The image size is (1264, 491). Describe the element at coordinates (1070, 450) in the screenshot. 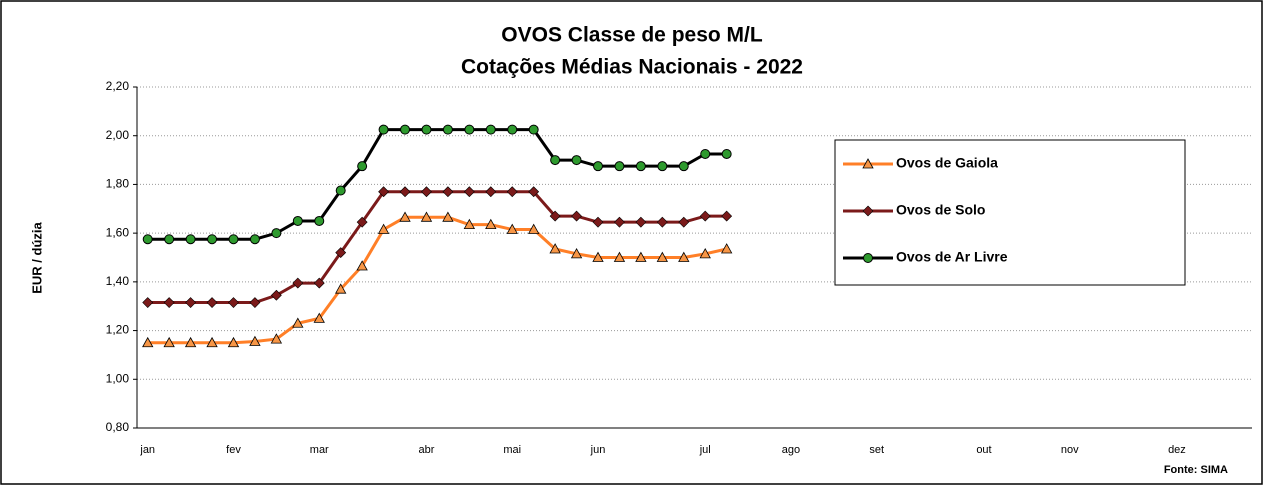

I see `x-tick-label: nov` at that location.